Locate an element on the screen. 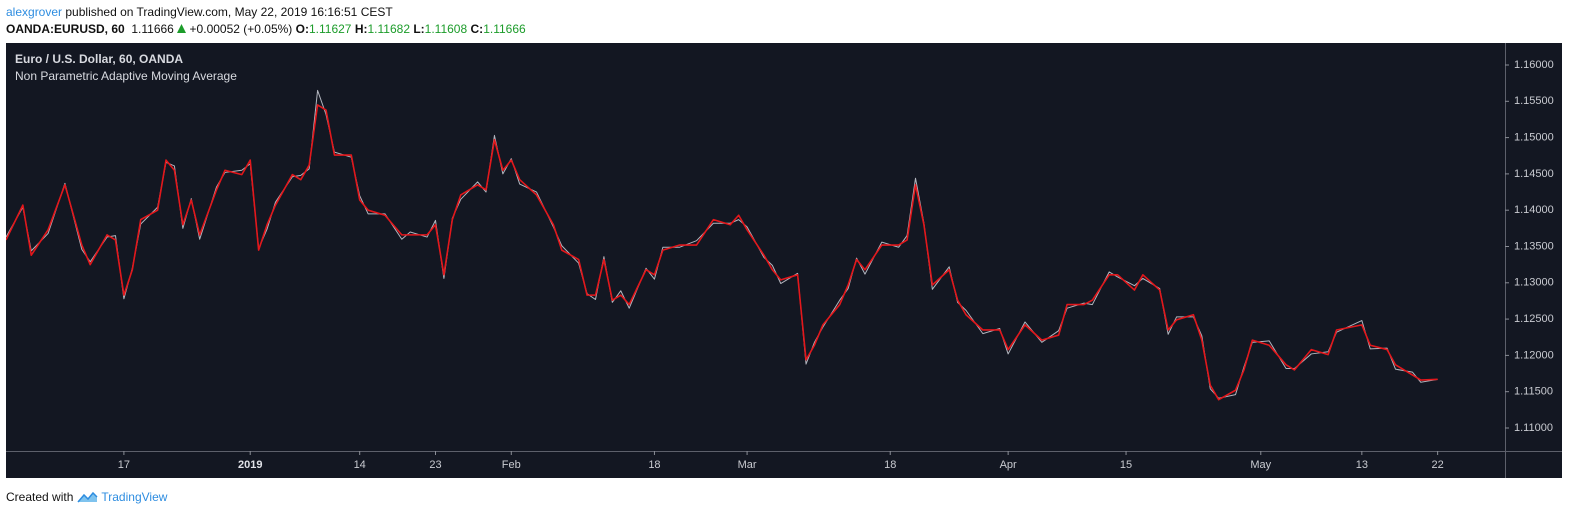 The image size is (1569, 516). y-tick-label: 1.12500 is located at coordinates (1534, 319).